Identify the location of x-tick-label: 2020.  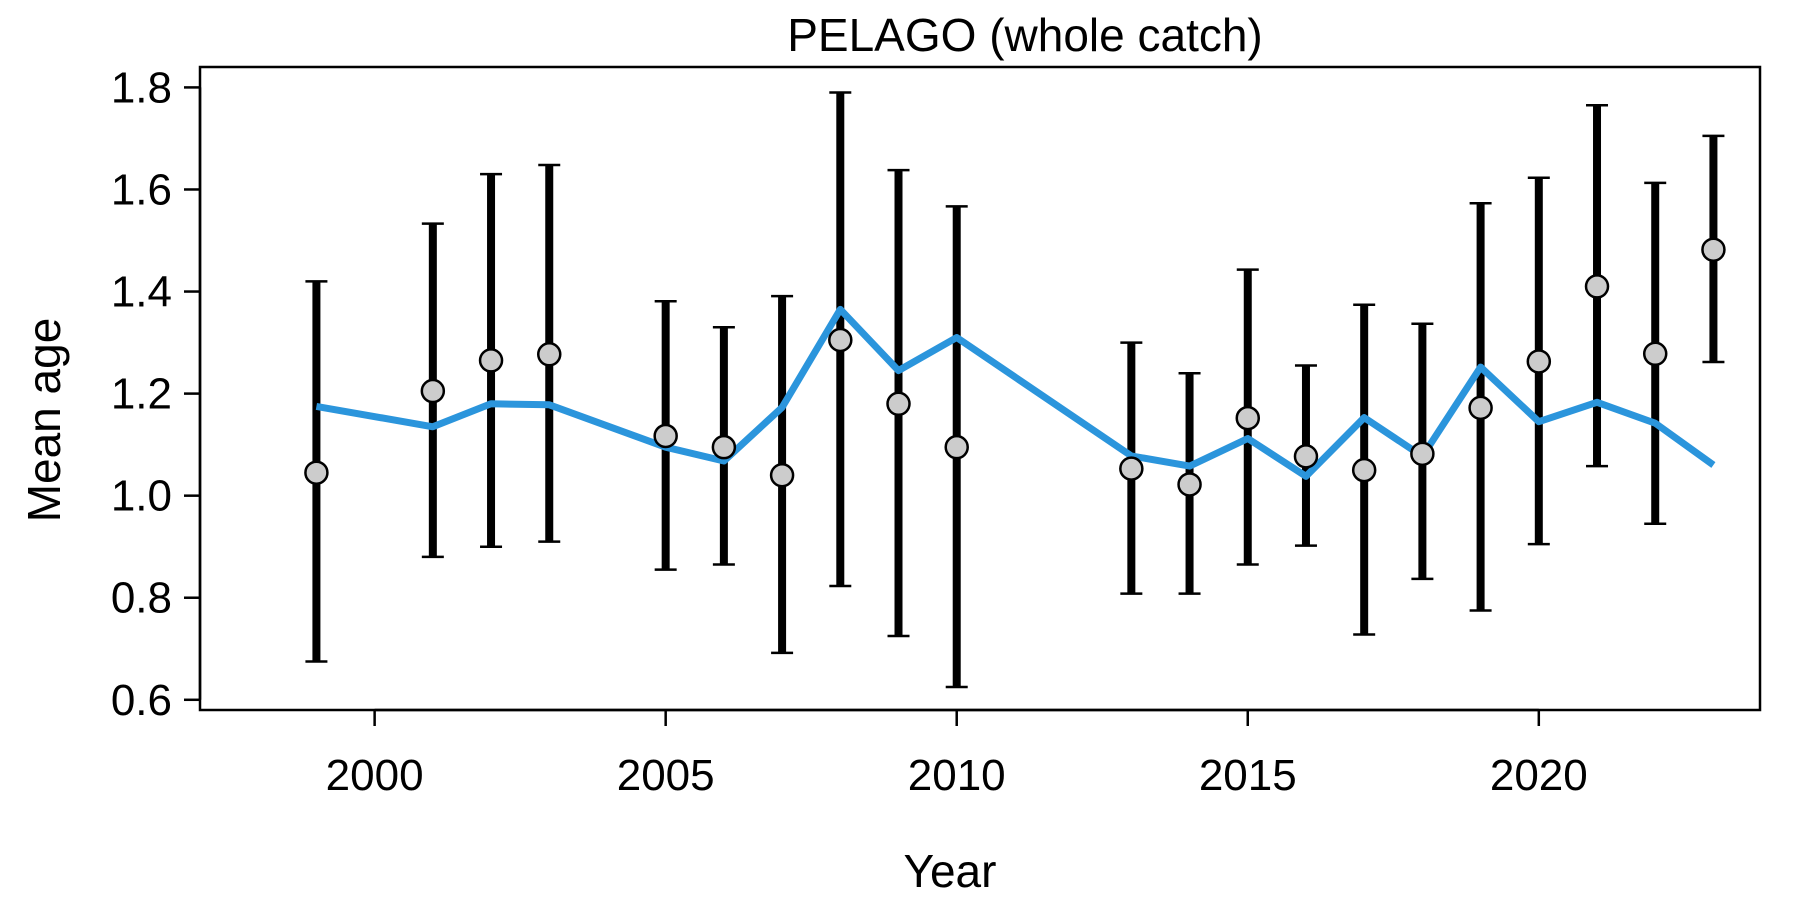
(1539, 775).